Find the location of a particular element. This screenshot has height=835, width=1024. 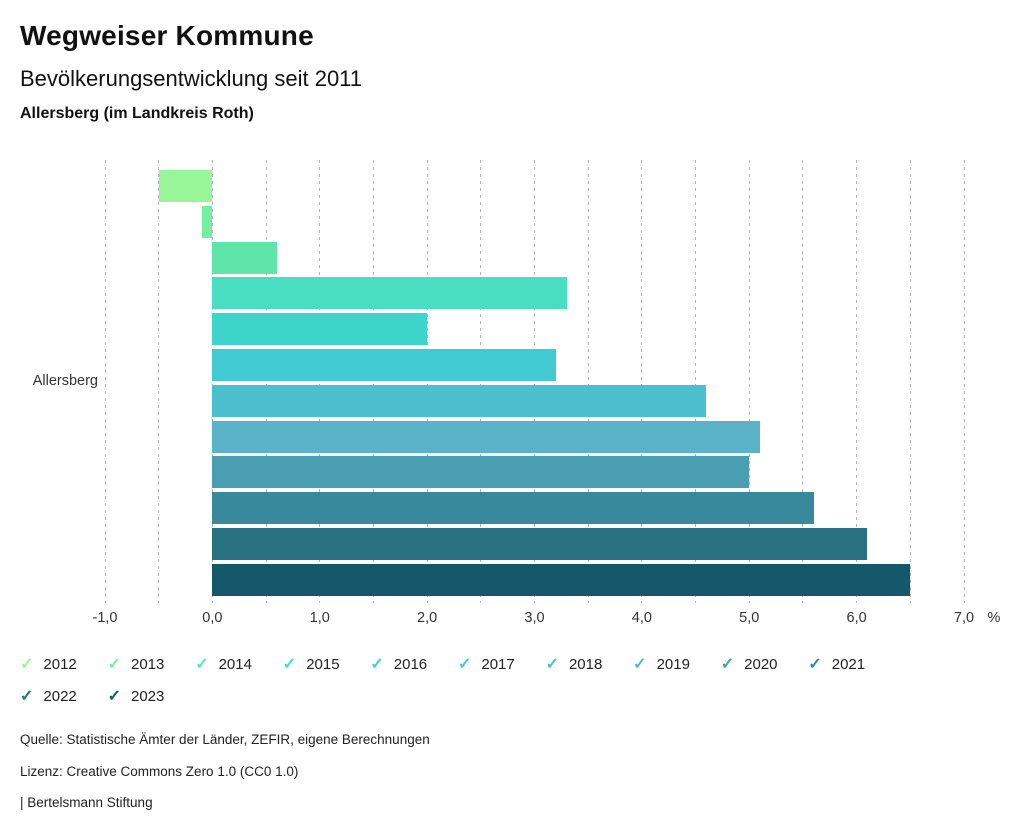

legend-item-2023: ✓ 2023 is located at coordinates (152, 696).